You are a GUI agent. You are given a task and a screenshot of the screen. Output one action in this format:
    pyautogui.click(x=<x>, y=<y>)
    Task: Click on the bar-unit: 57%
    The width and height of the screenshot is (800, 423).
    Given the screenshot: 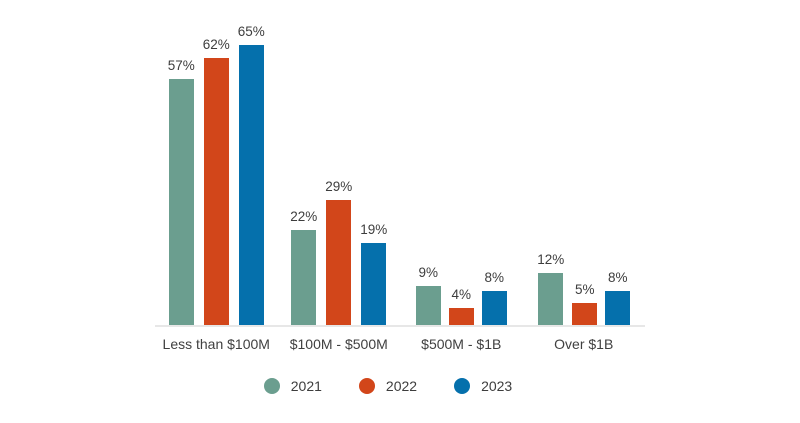 What is the action you would take?
    pyautogui.click(x=181, y=191)
    